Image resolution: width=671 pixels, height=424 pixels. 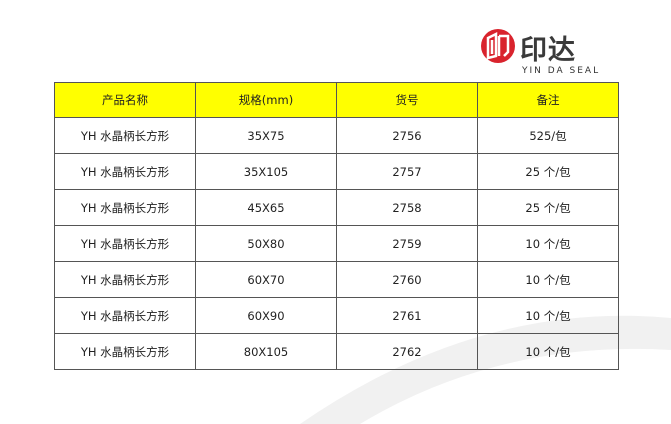 I want to click on table-row: YH 水晶柄长方形 80X105 2762 10 个/包, so click(x=336, y=351).